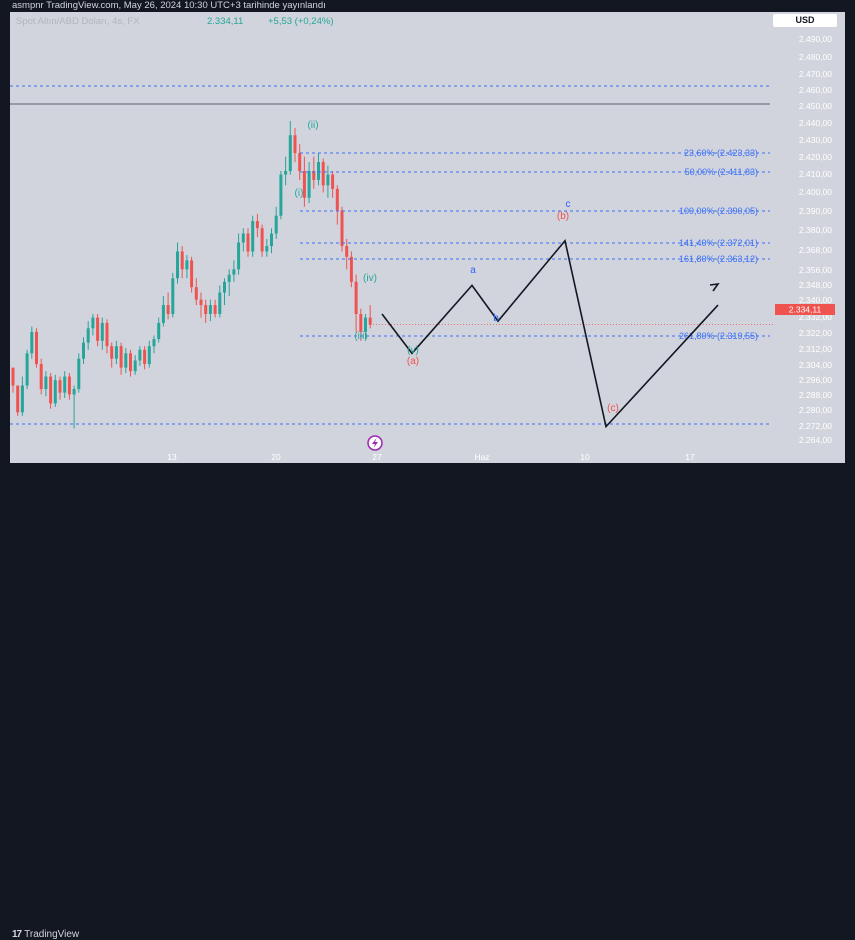 The height and width of the screenshot is (940, 855). Describe the element at coordinates (568, 204) in the screenshot. I see `wave-label: c` at that location.